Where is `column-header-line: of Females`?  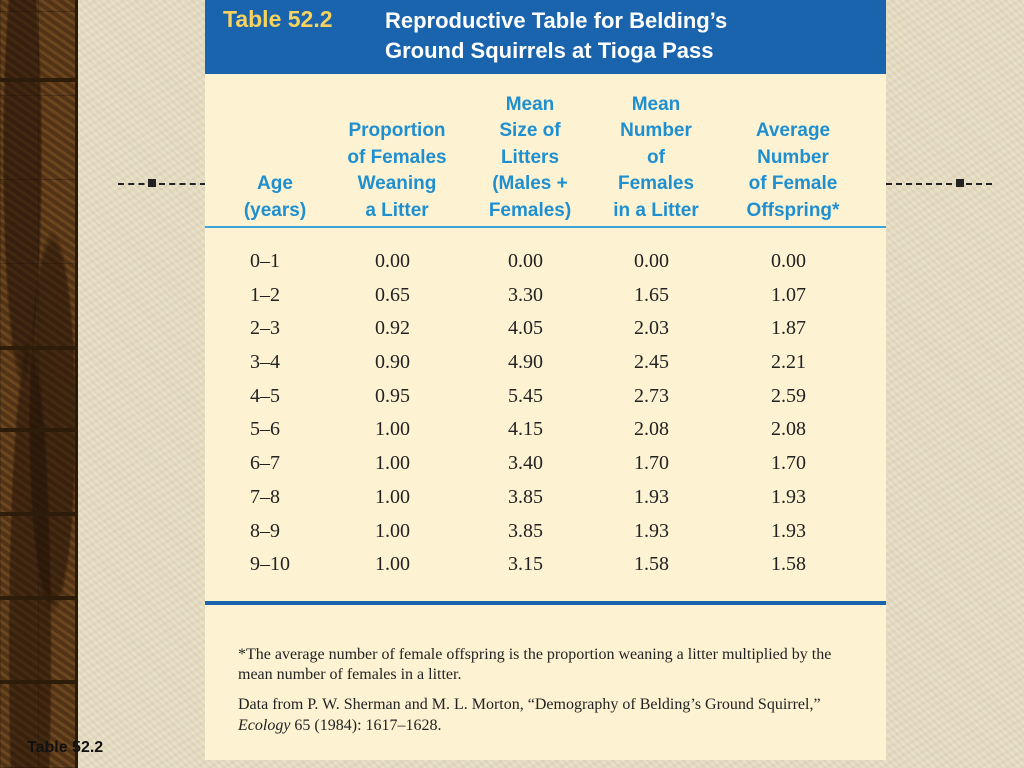
column-header-line: of Females is located at coordinates (397, 157).